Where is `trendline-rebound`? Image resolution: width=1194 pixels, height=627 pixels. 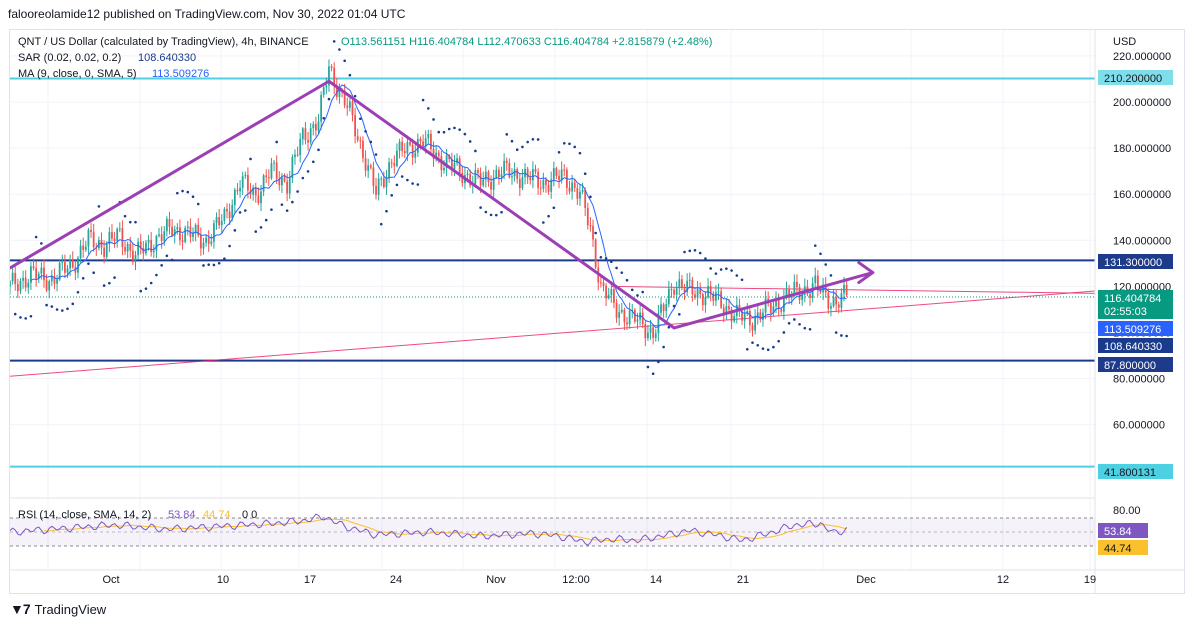
trendline-rebound is located at coordinates (773, 300).